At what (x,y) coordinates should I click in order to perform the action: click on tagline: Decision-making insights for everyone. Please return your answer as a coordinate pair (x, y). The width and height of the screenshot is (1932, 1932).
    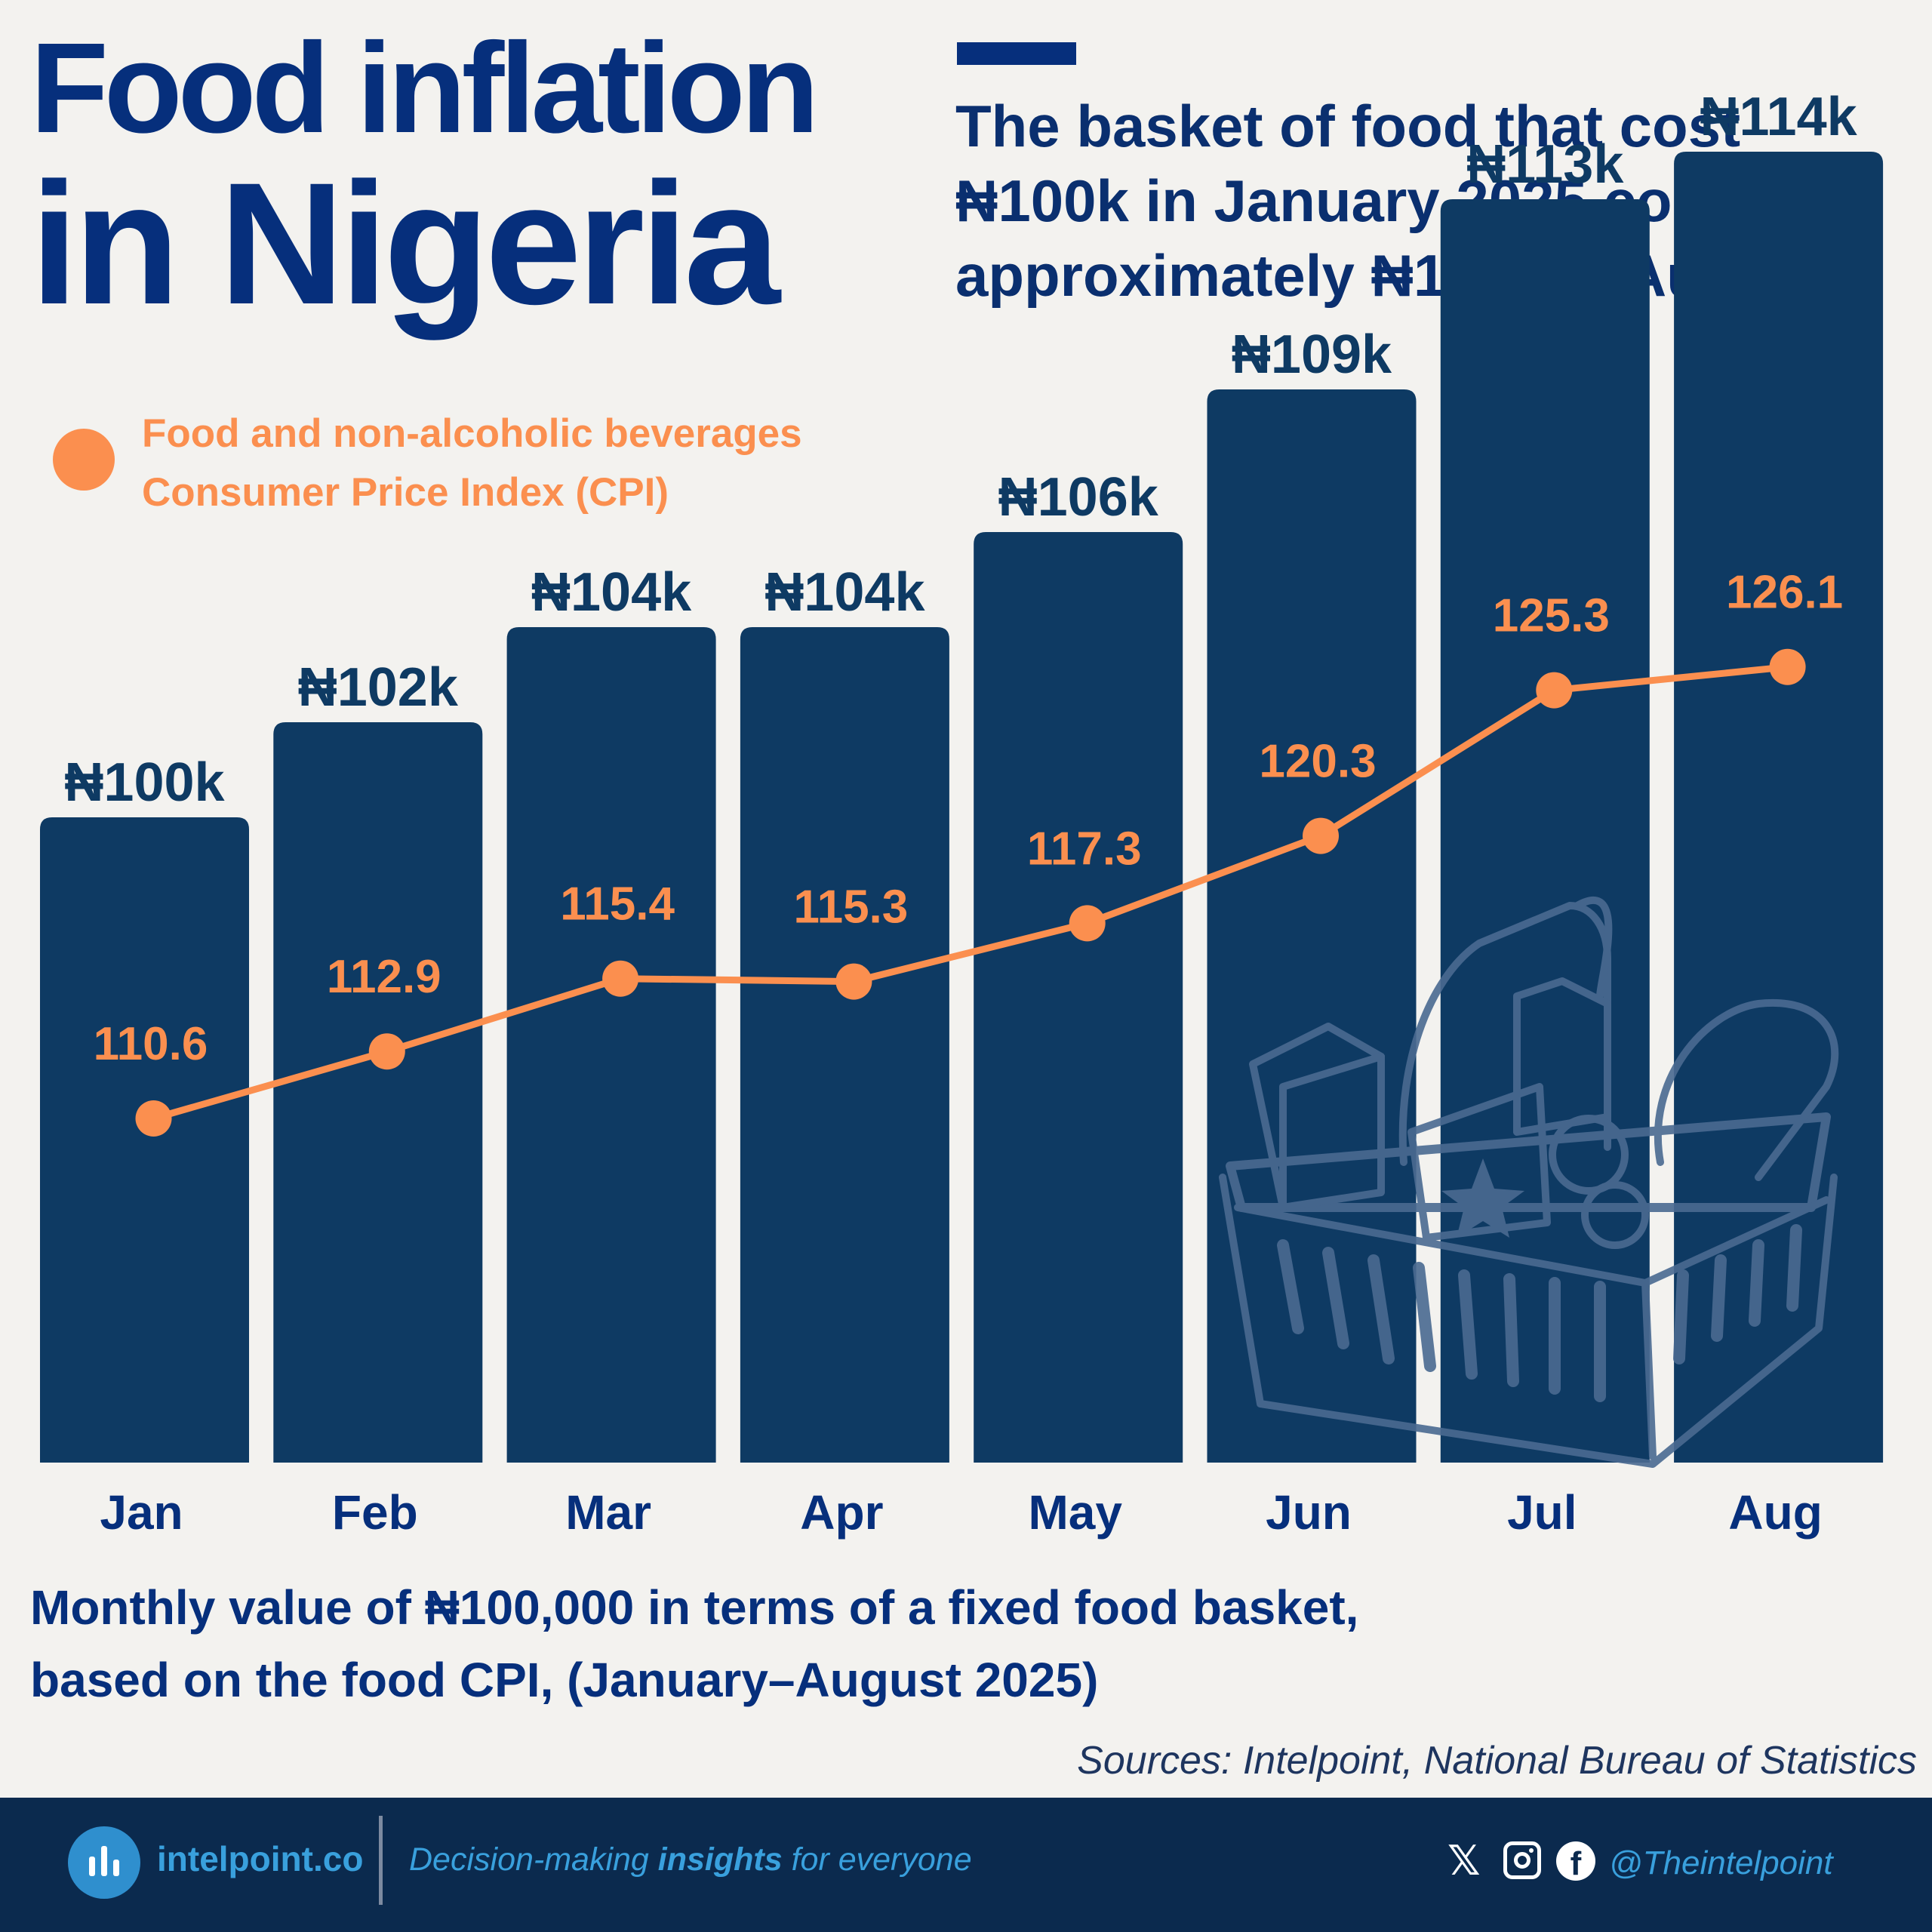
    Looking at the image, I should click on (690, 1859).